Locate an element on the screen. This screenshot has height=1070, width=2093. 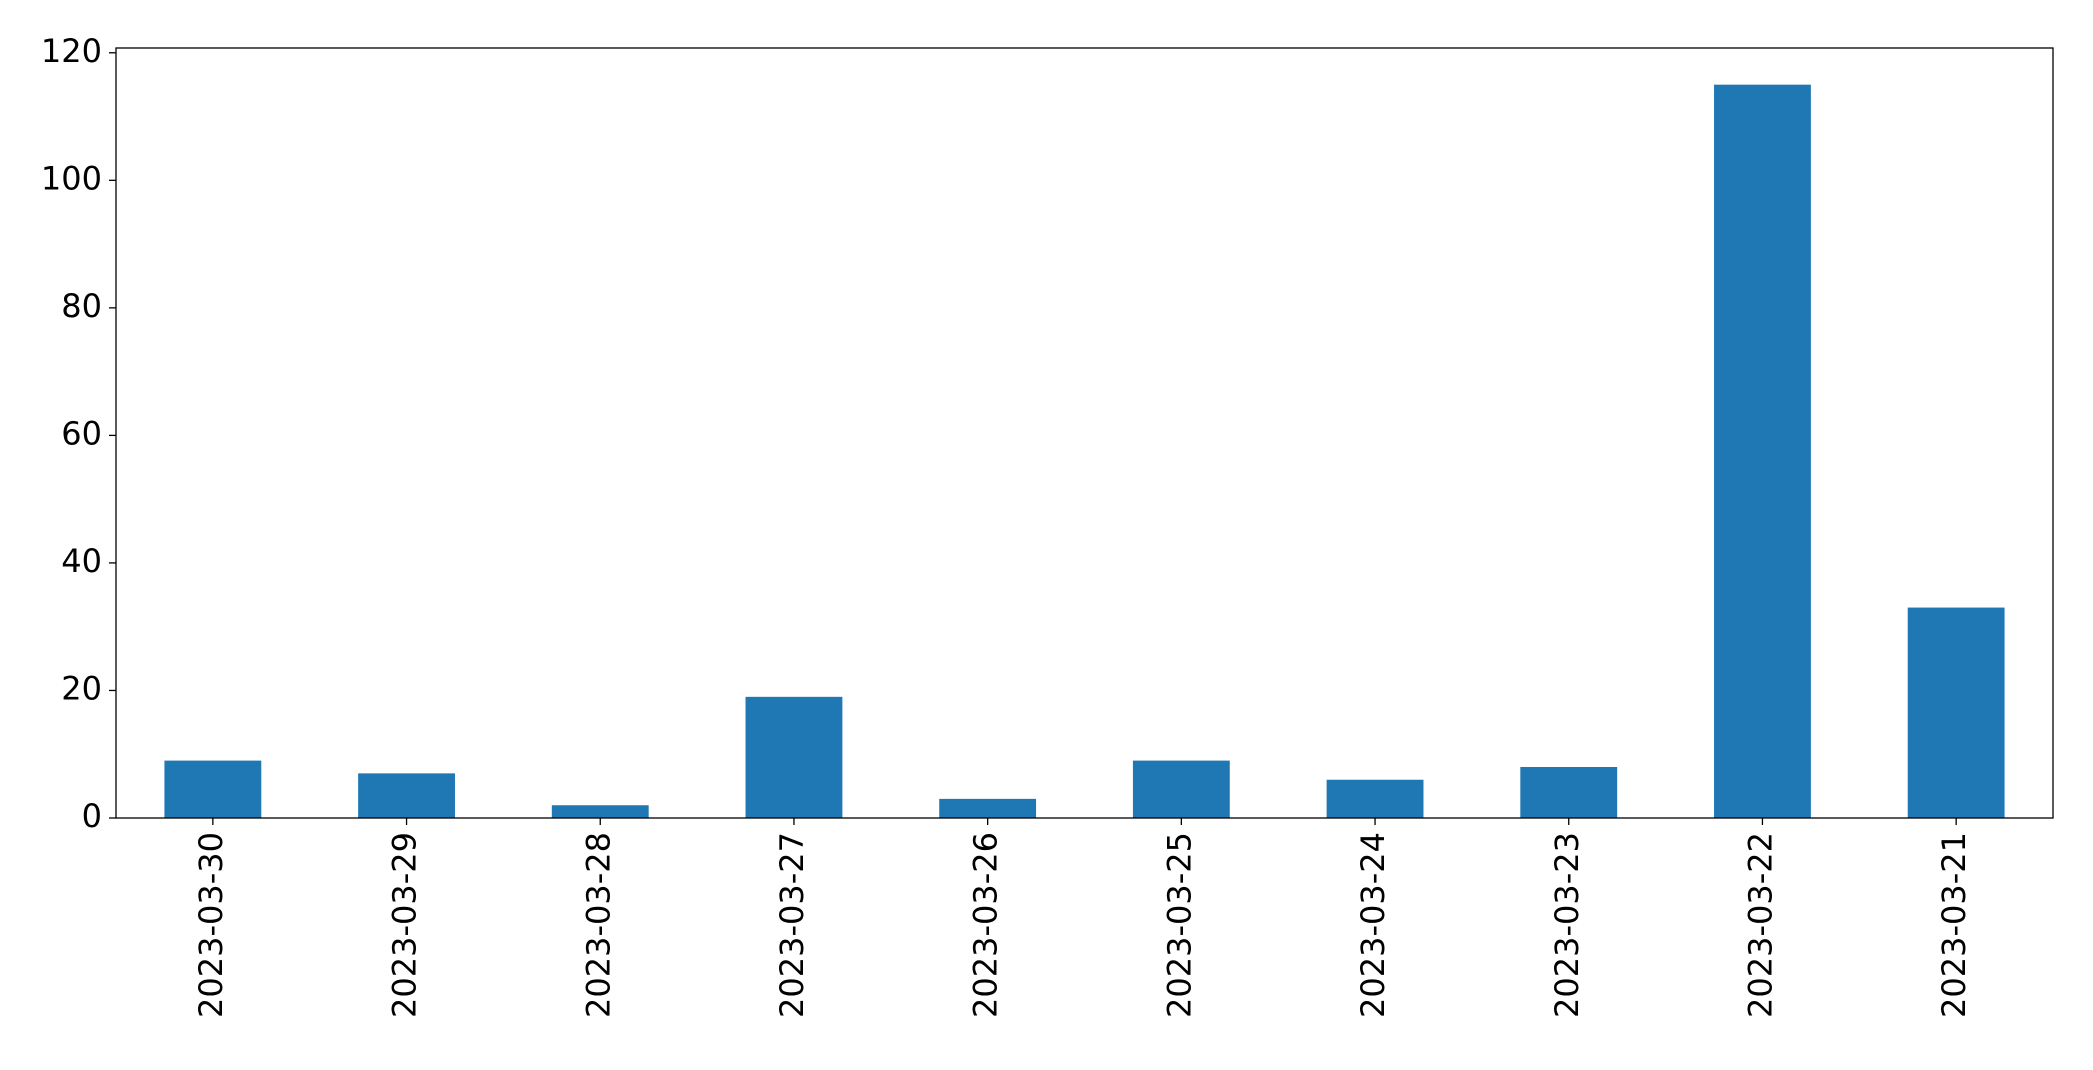
x-tick-label: 2023-03-25 is located at coordinates (1179, 925).